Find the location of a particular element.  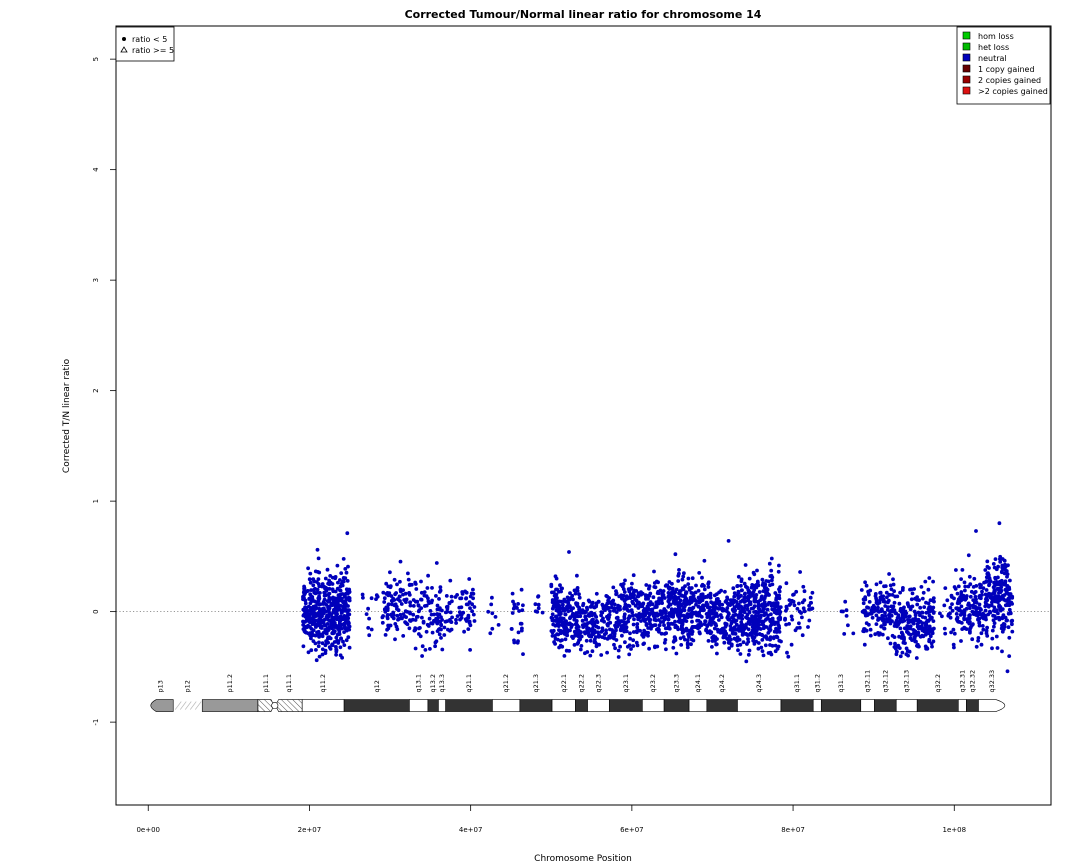

ideogram-band-label: q21.3 is located at coordinates (536, 683).